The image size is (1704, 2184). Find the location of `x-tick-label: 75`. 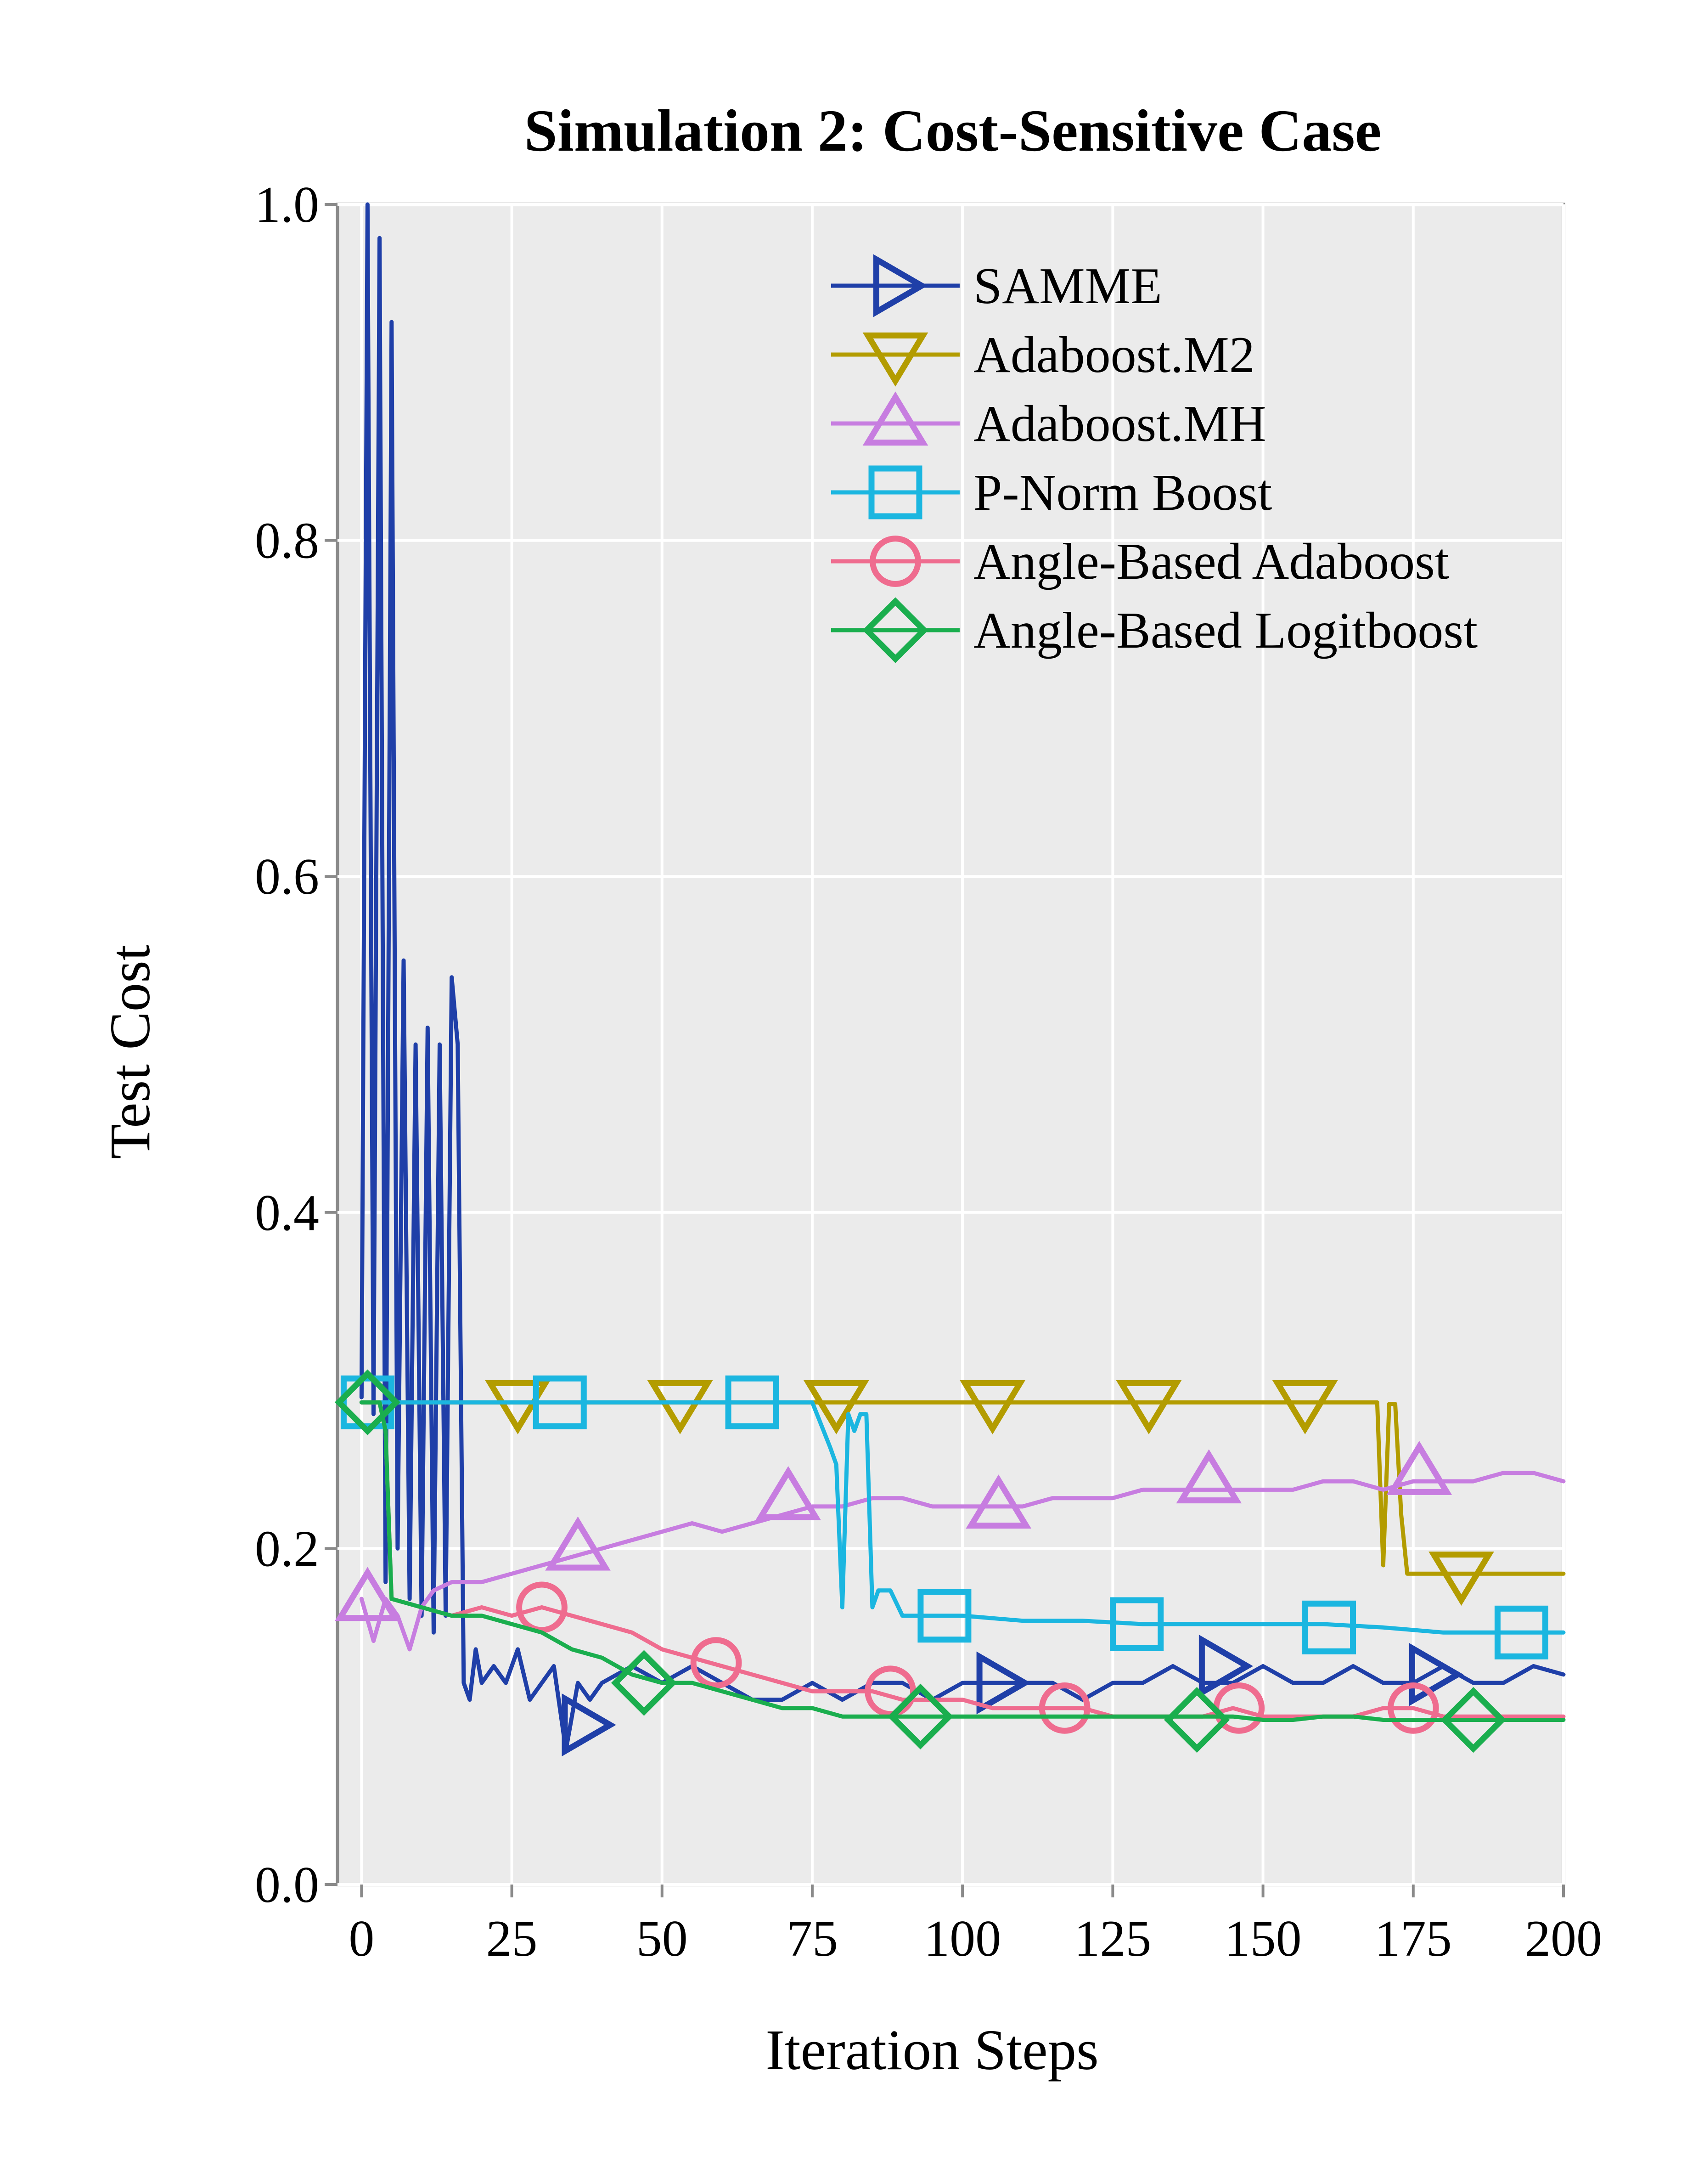

x-tick-label: 75 is located at coordinates (812, 1938).